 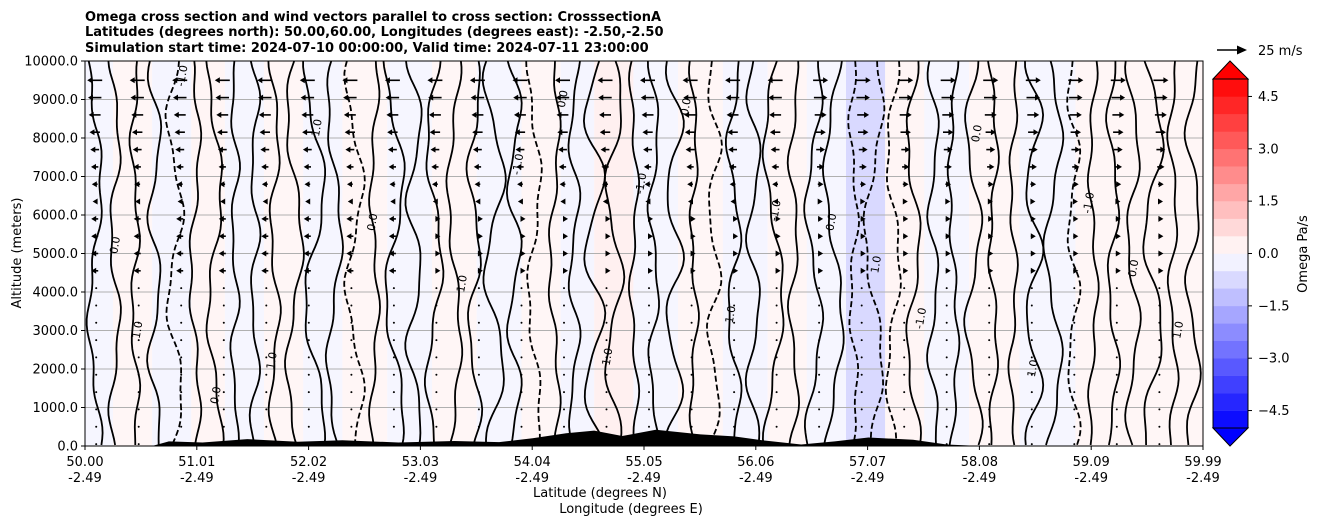 I want to click on colorbar-extend-max, so click(x=1230, y=70).